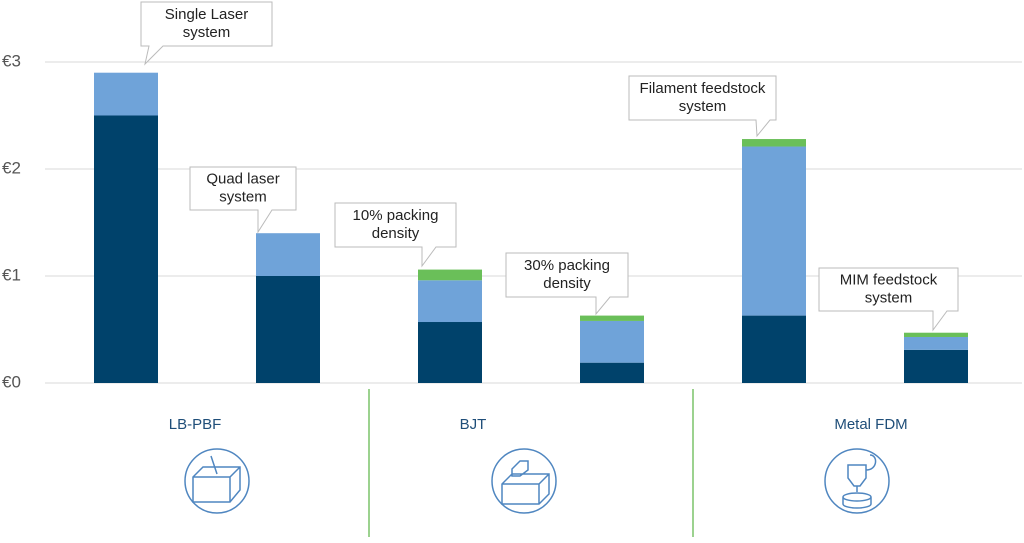  Describe the element at coordinates (473, 424) in the screenshot. I see `group-label: BJT` at that location.